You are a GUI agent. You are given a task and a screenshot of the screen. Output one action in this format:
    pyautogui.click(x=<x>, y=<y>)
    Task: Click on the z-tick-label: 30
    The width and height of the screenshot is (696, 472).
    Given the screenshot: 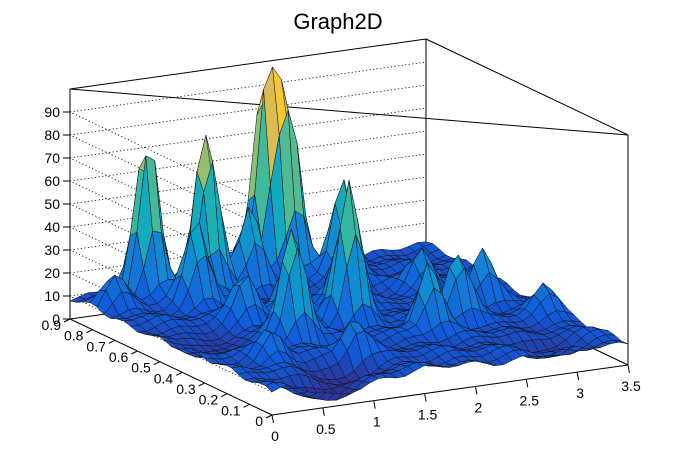 What is the action you would take?
    pyautogui.click(x=52, y=250)
    